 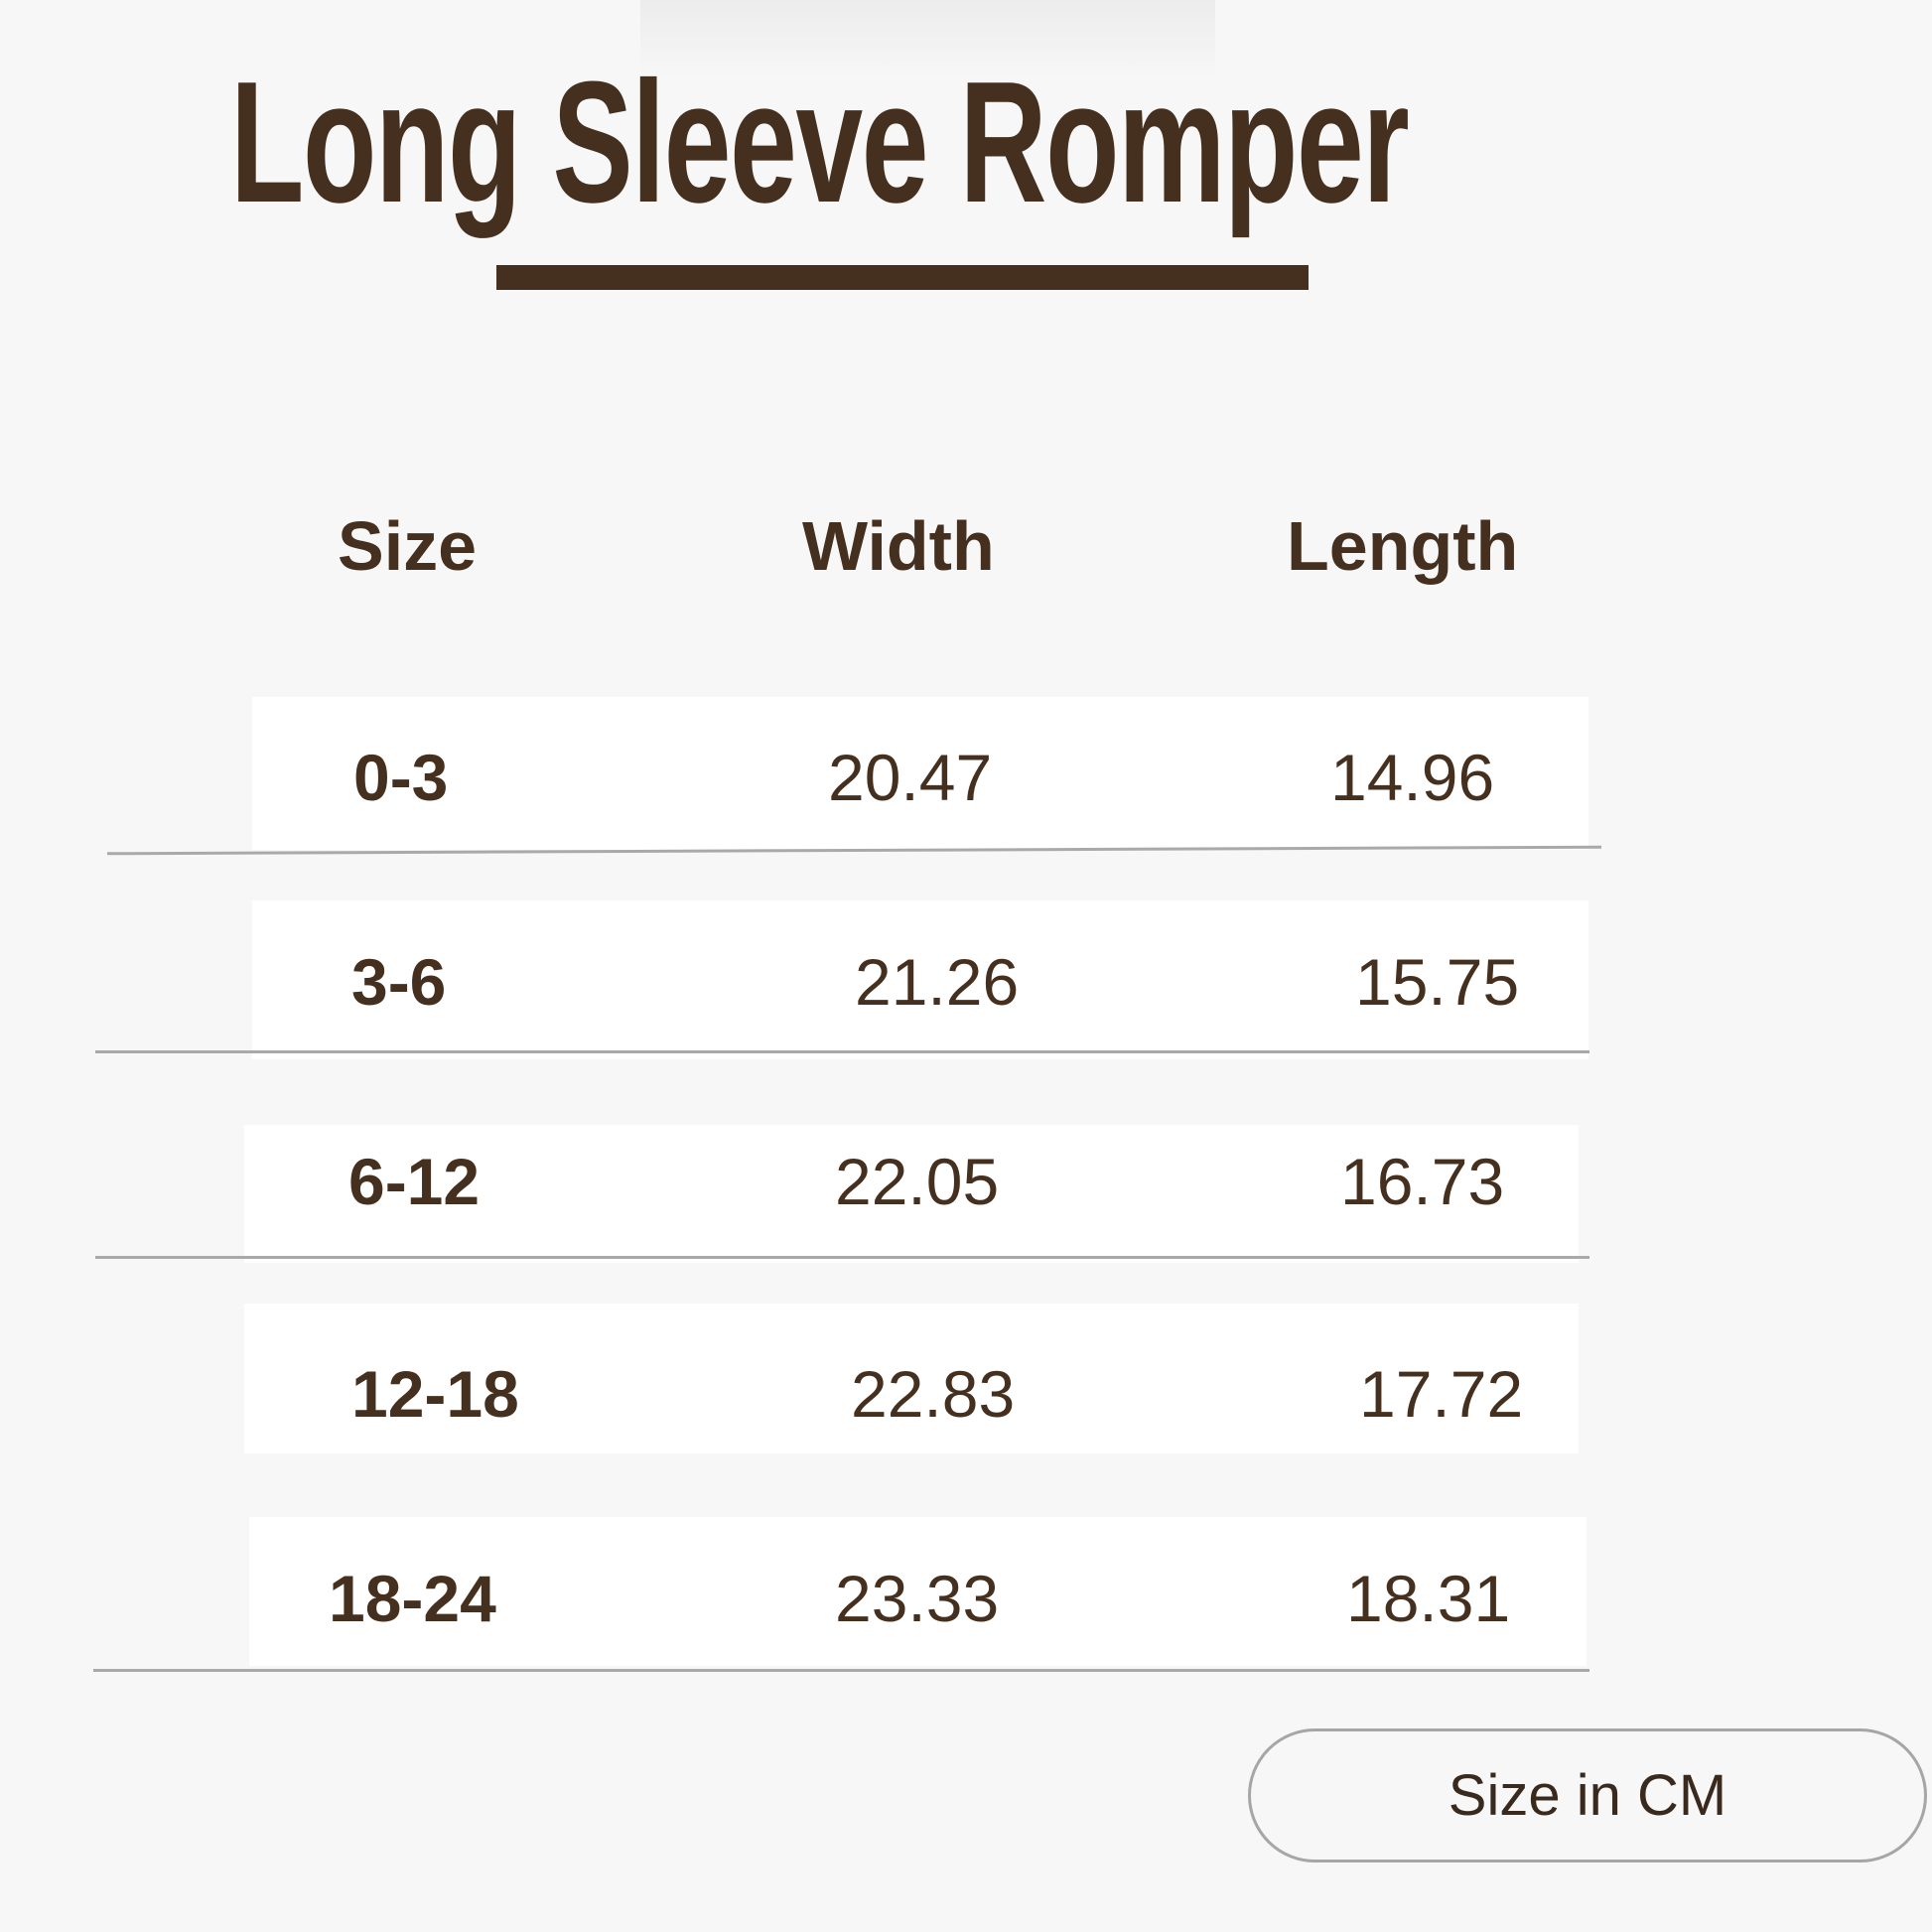 I want to click on cell-size: 18-24, so click(x=413, y=1599).